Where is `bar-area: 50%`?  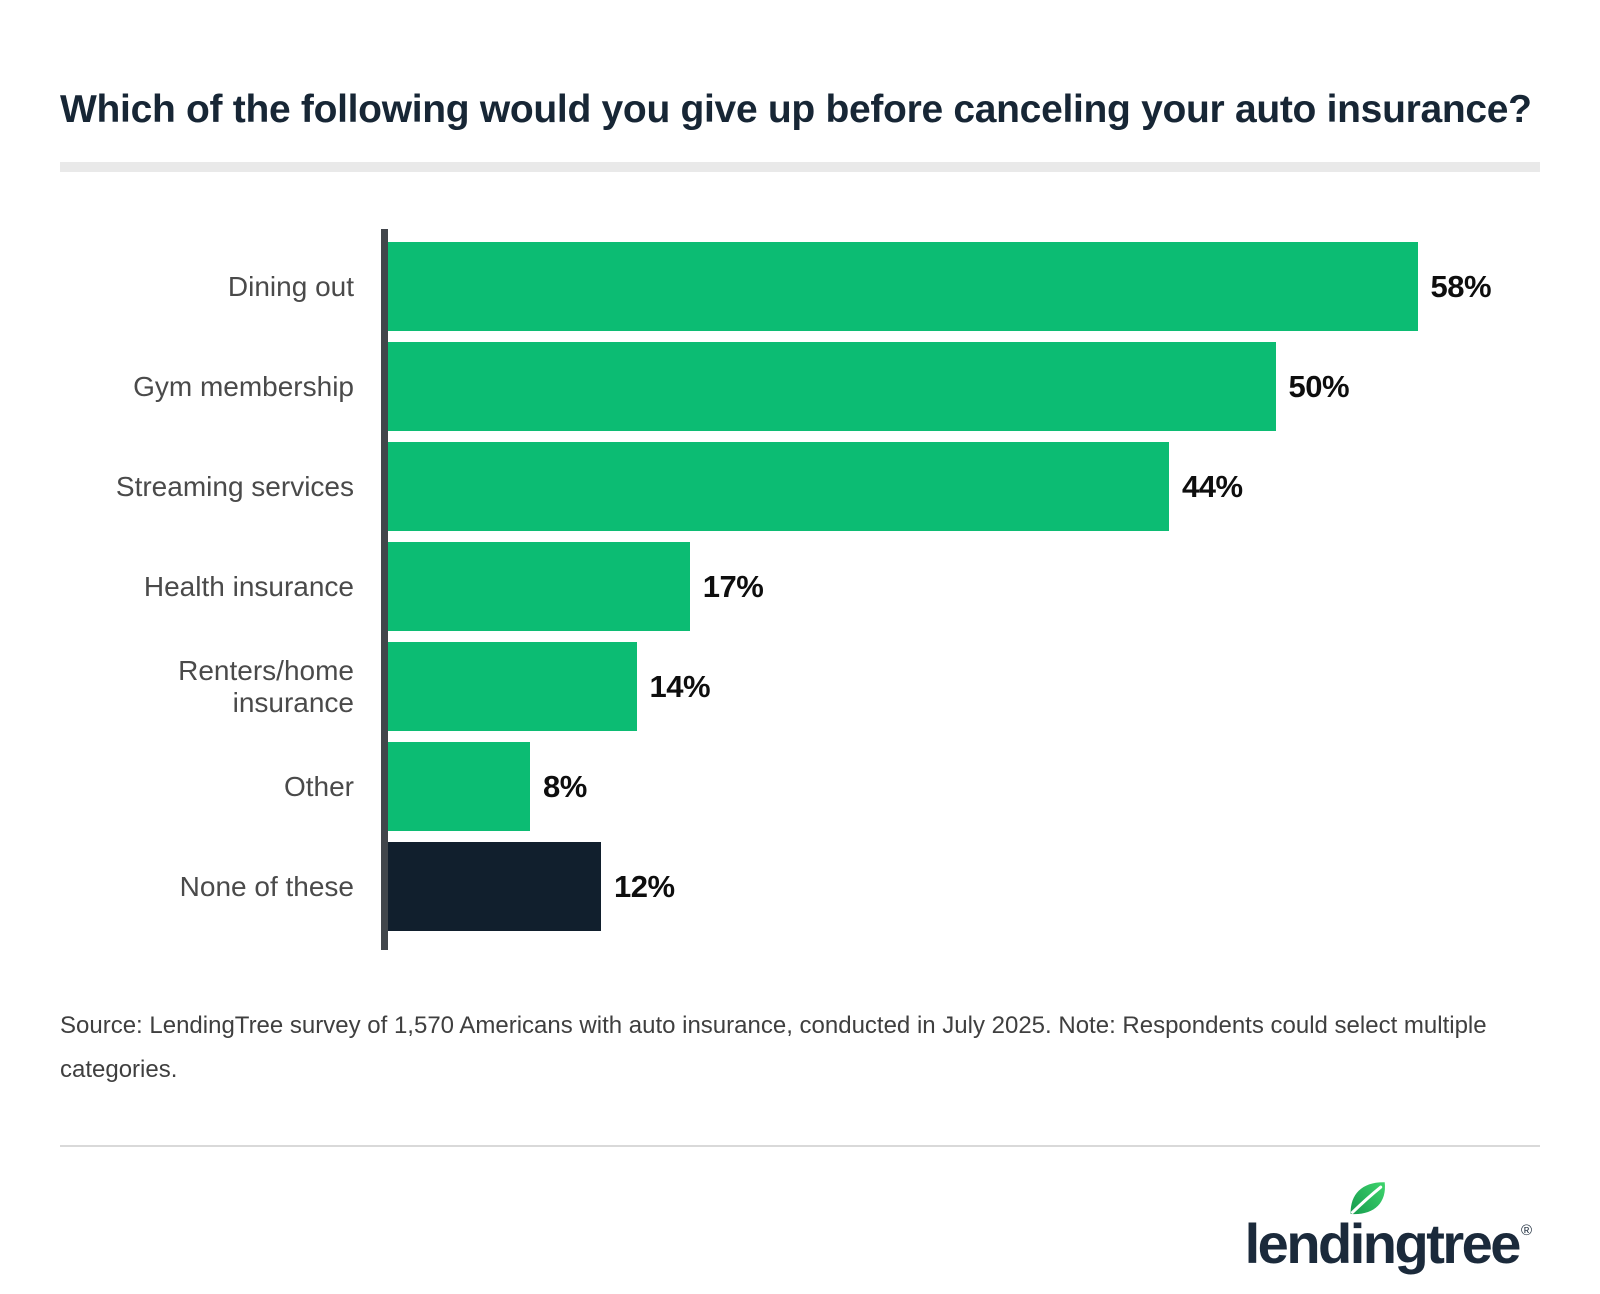
bar-area: 50% is located at coordinates (960, 386).